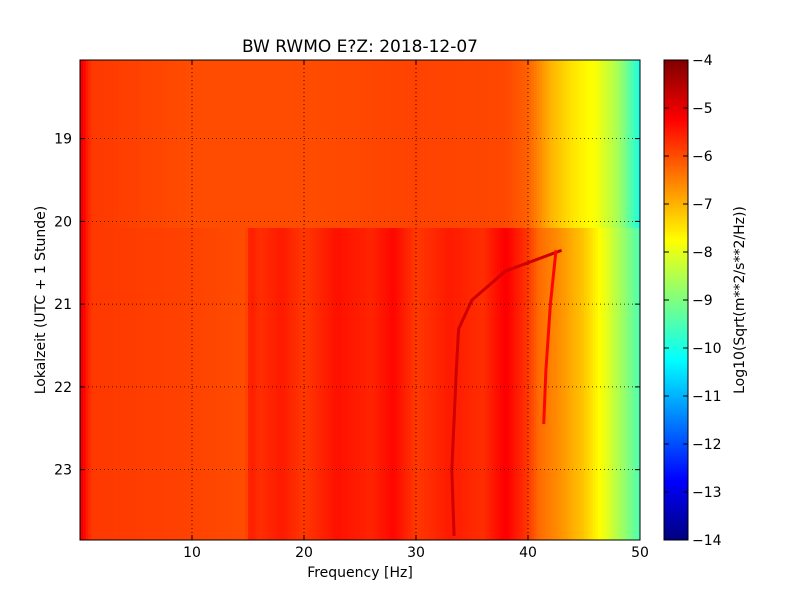  Describe the element at coordinates (192, 553) in the screenshot. I see `x-tick-label: 10` at that location.